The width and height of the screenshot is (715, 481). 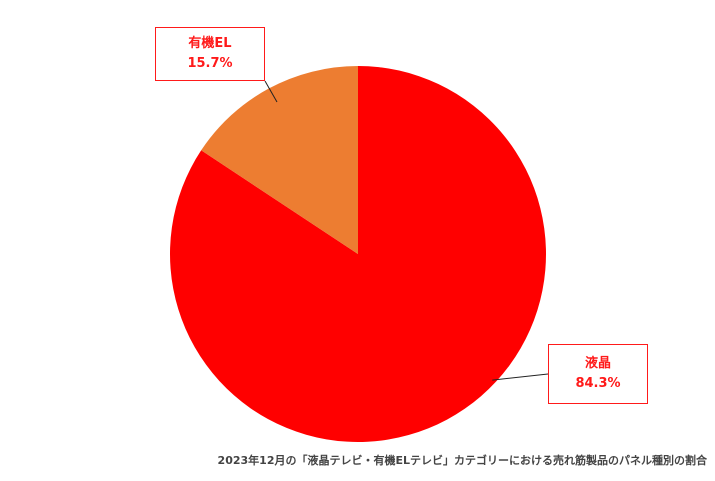 What do you see at coordinates (598, 374) in the screenshot?
I see `lcd-data-label: 液晶 84.3%` at bounding box center [598, 374].